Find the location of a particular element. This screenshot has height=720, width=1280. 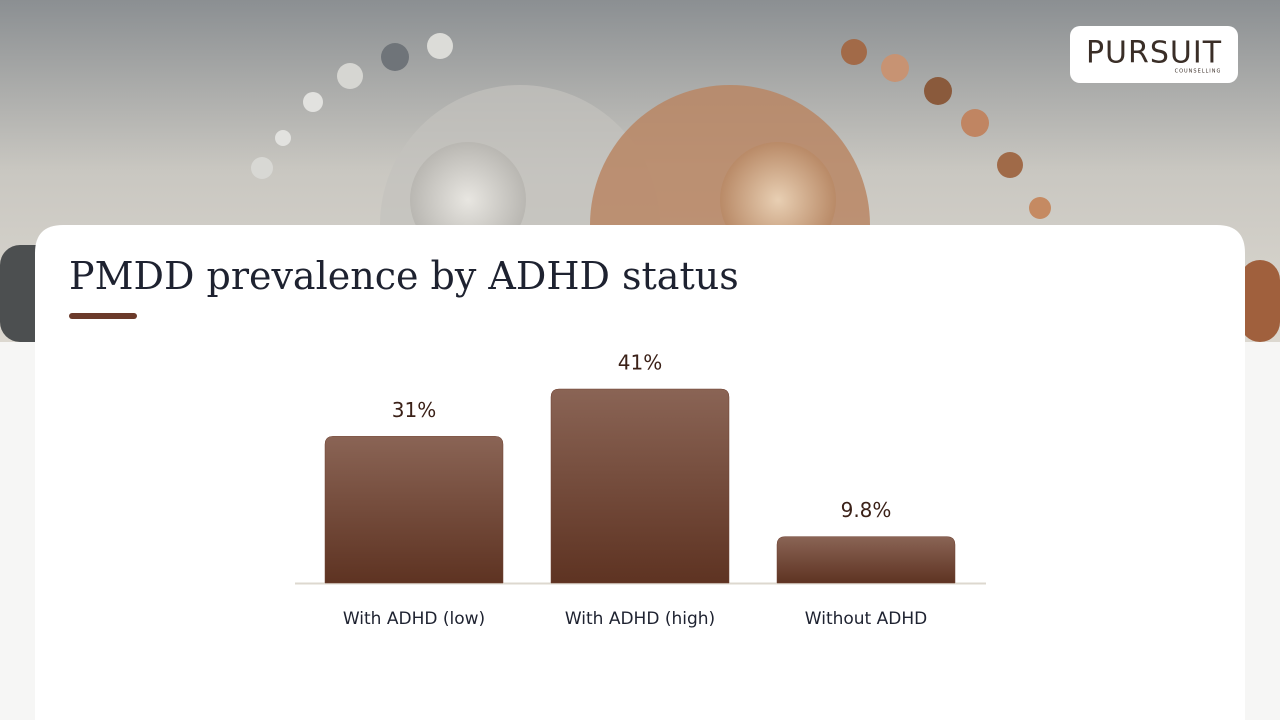

x-tick-label: With ADHD (high) is located at coordinates (640, 619).